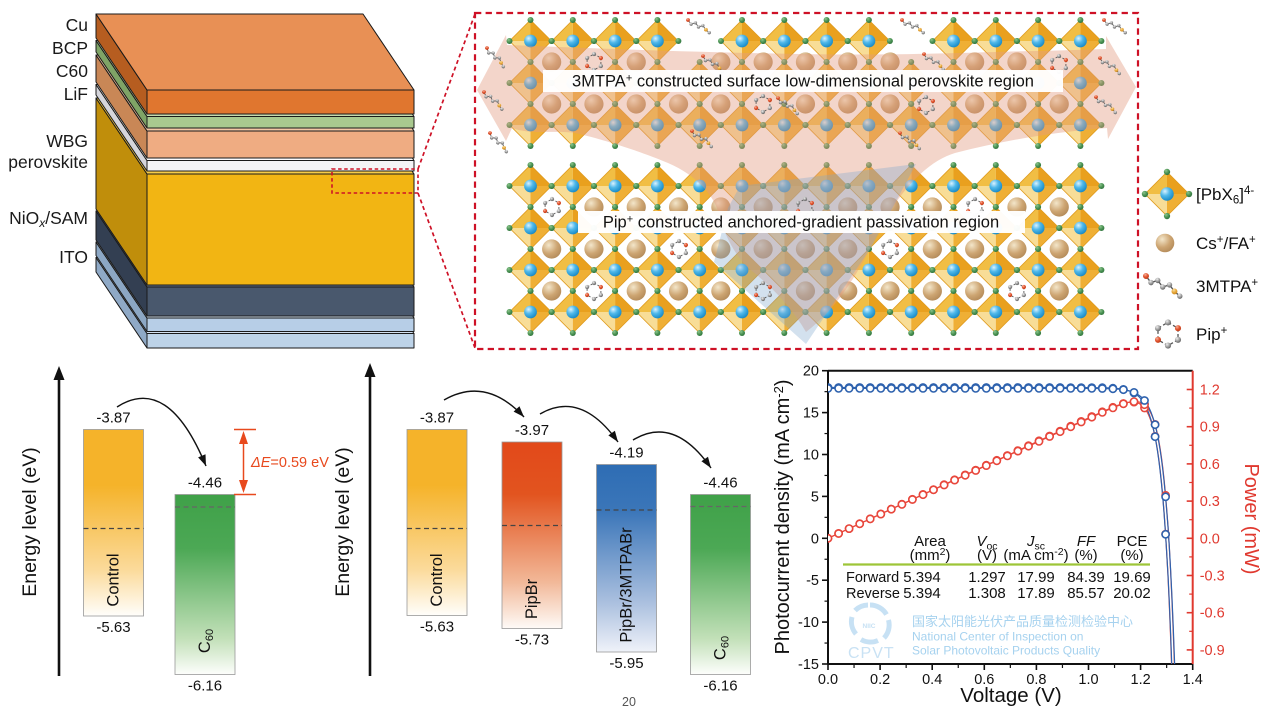 The height and width of the screenshot is (716, 1270). I want to click on svg-text: ITO, so click(73, 257).